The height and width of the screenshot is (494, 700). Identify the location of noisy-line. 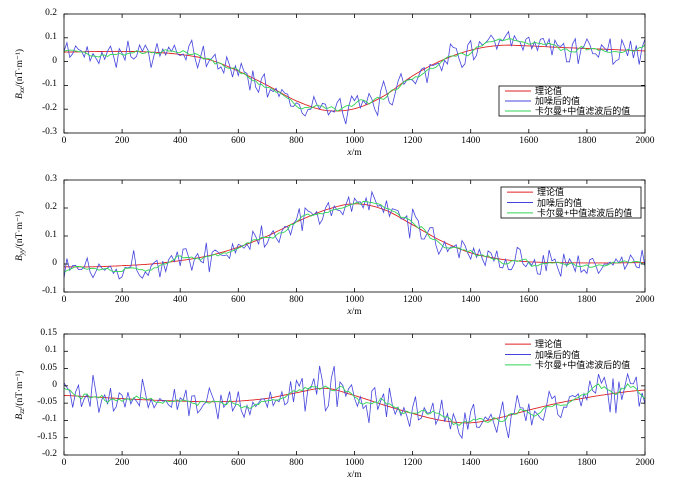
(354, 402).